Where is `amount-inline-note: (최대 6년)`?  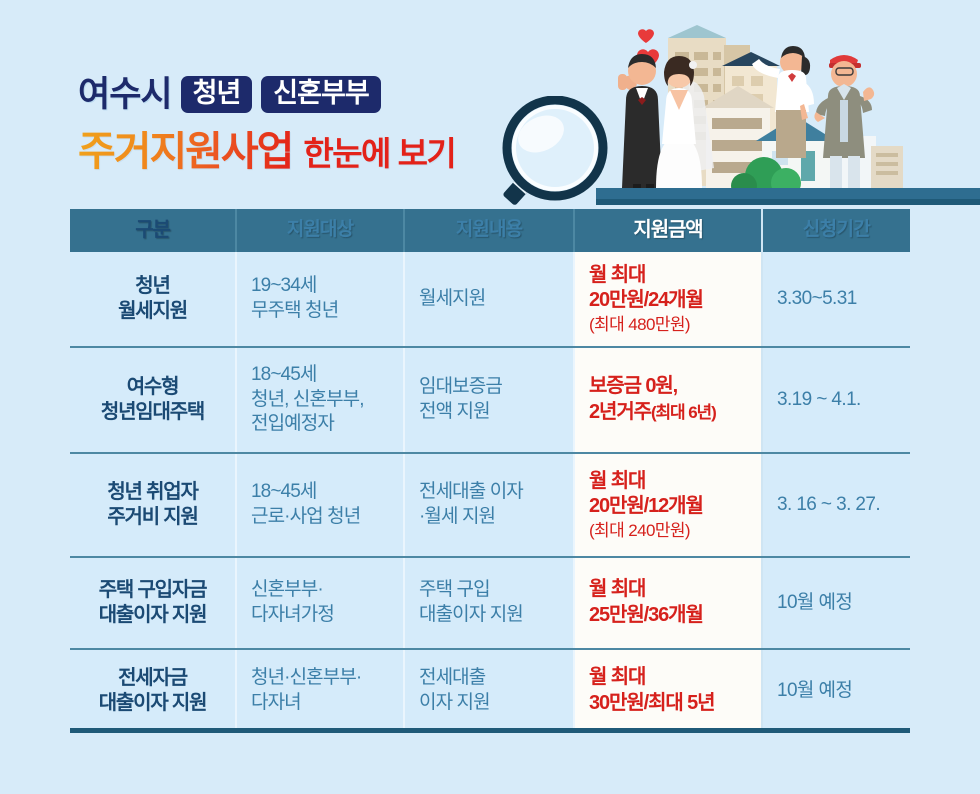
amount-inline-note: (최대 6년) is located at coordinates (683, 412).